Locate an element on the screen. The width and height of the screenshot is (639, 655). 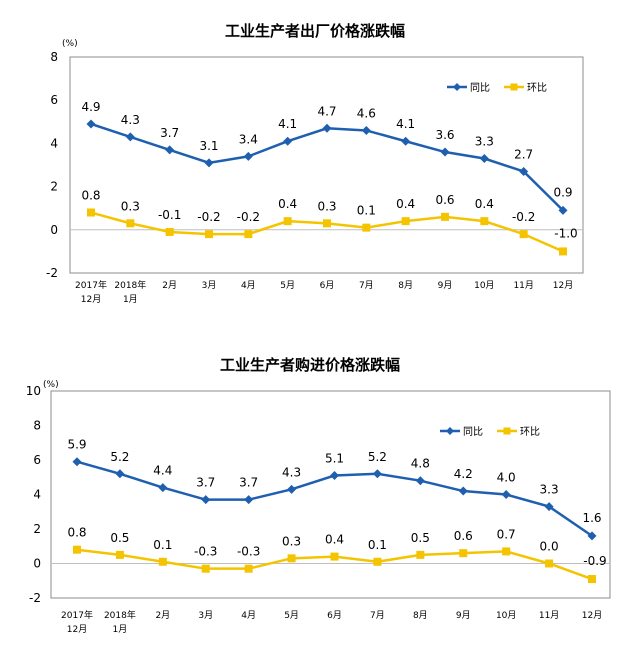
data-label: 3.6 is located at coordinates (444, 135).